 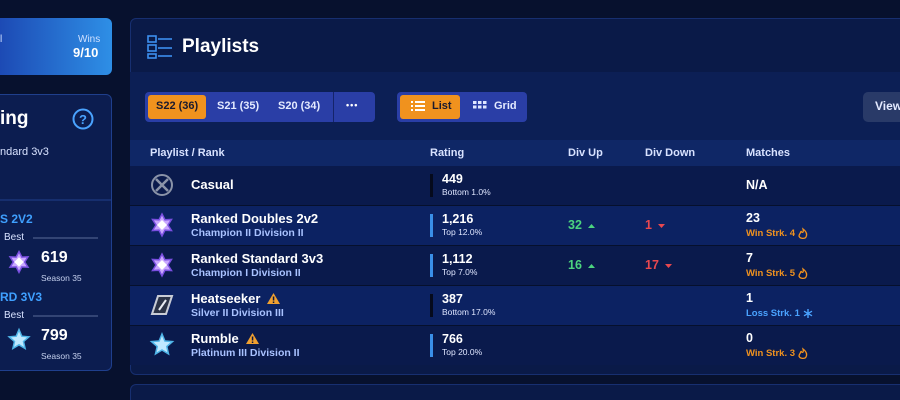 I want to click on rank-name: Silver II Division III, so click(x=237, y=313).